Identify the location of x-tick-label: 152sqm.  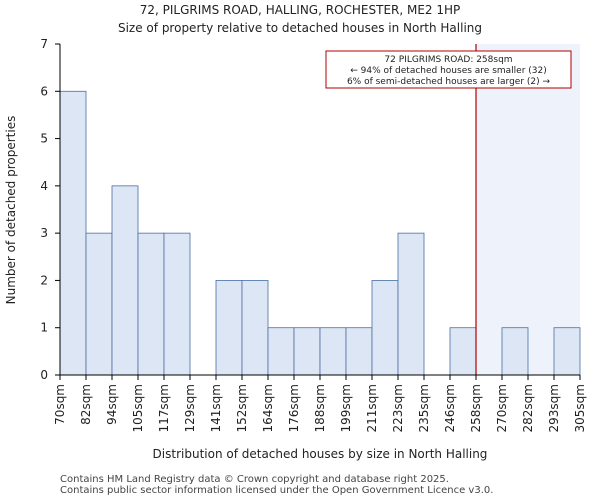
(242, 408).